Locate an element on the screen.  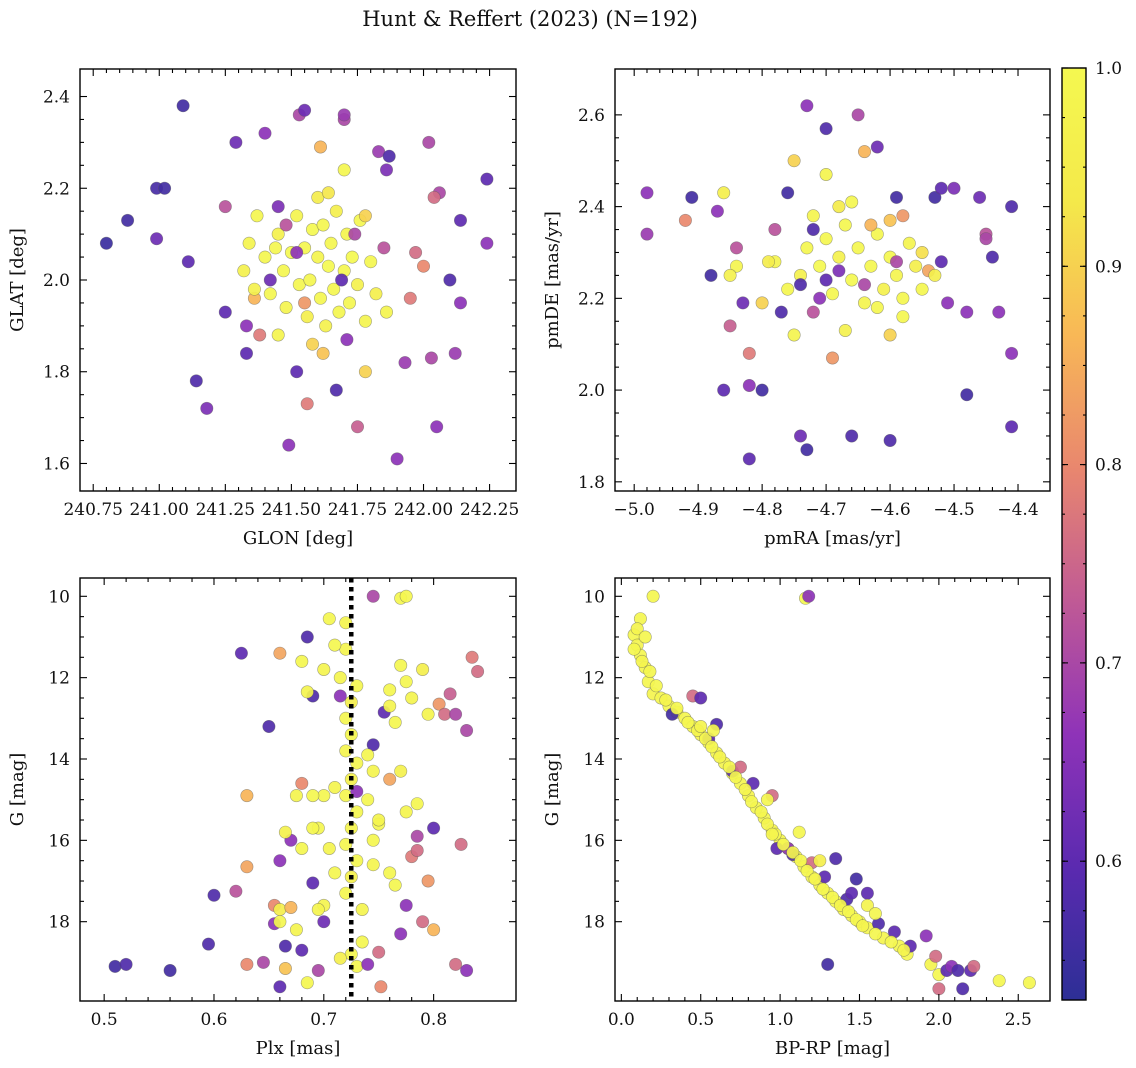
y-tick-label: 18 is located at coordinates (59, 923).